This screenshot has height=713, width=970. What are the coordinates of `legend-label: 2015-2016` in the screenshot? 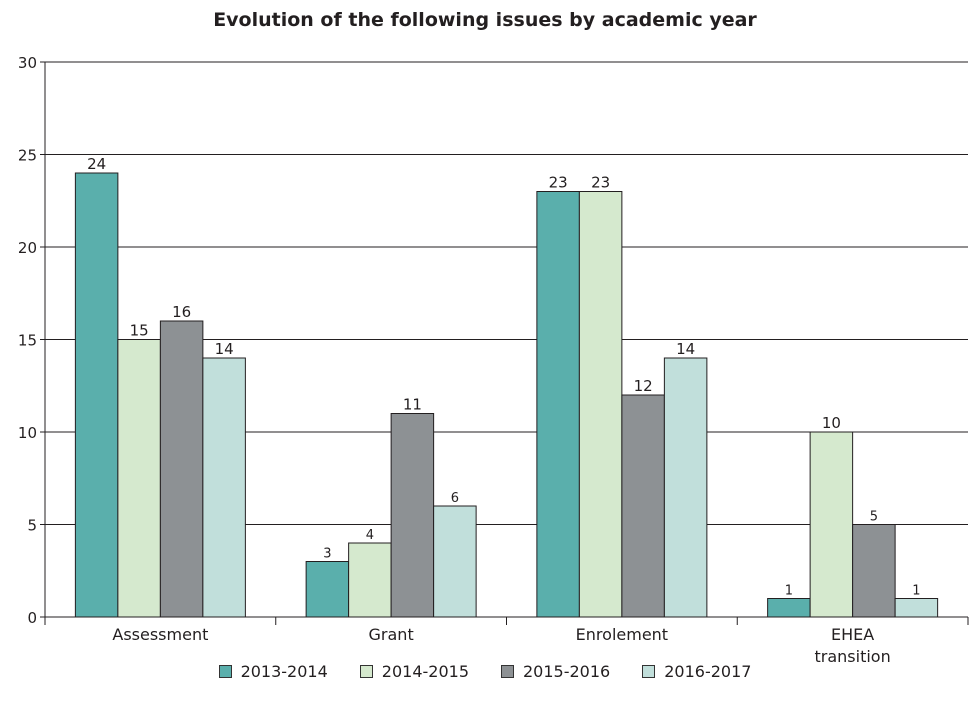 It's located at (567, 671).